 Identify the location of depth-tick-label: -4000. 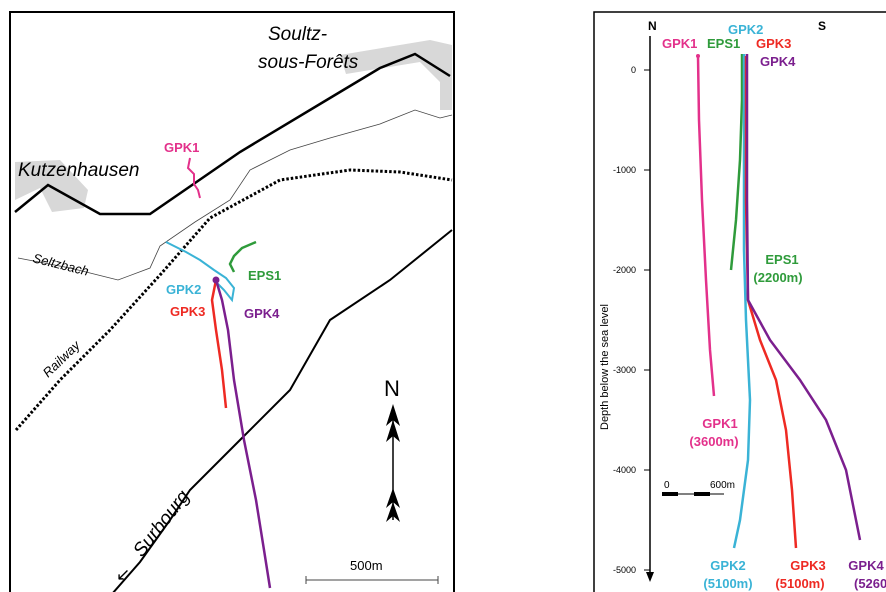
(624, 470).